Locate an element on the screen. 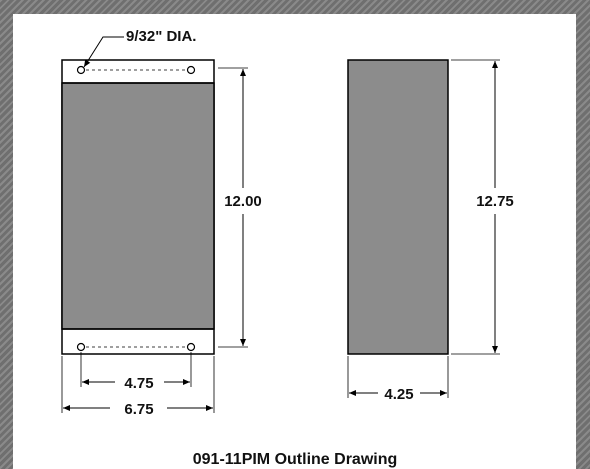  side-height-label: 12.75 is located at coordinates (495, 201).